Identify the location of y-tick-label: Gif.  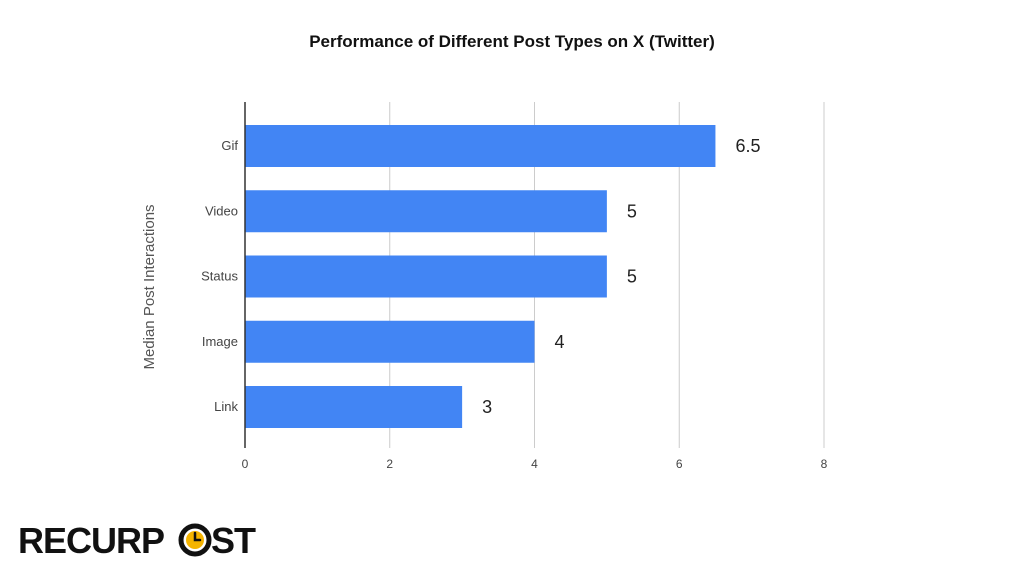
(229, 145).